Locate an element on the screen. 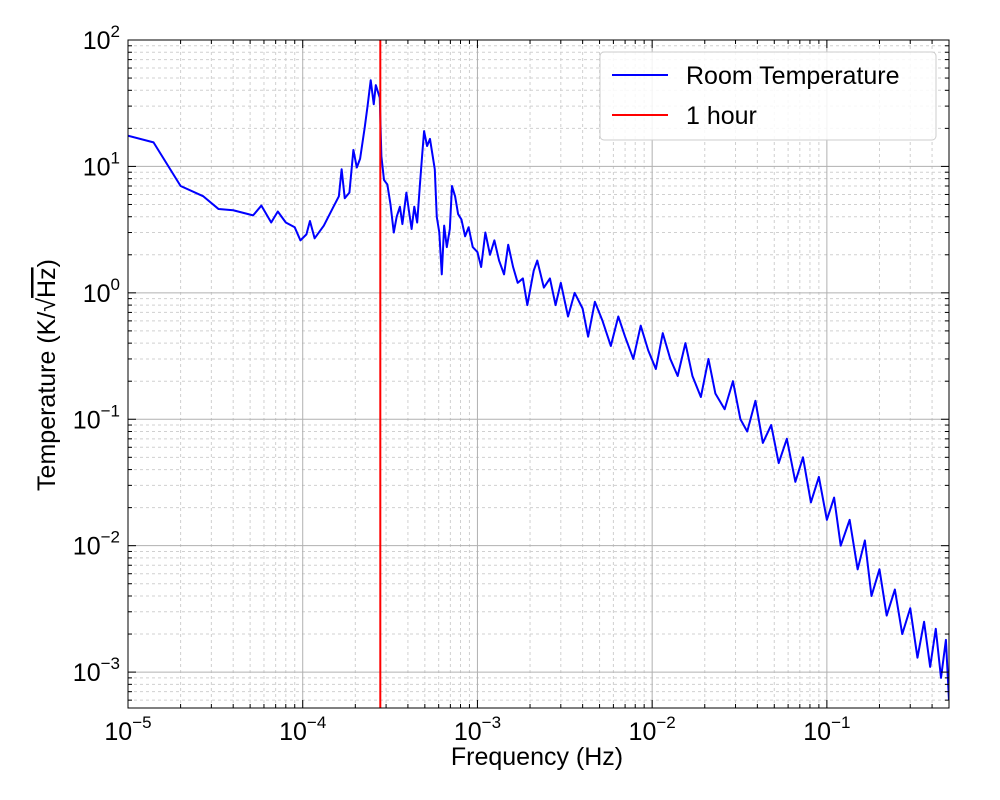 The height and width of the screenshot is (800, 1000). x-tick-label: 10⁻¹ is located at coordinates (826, 729).